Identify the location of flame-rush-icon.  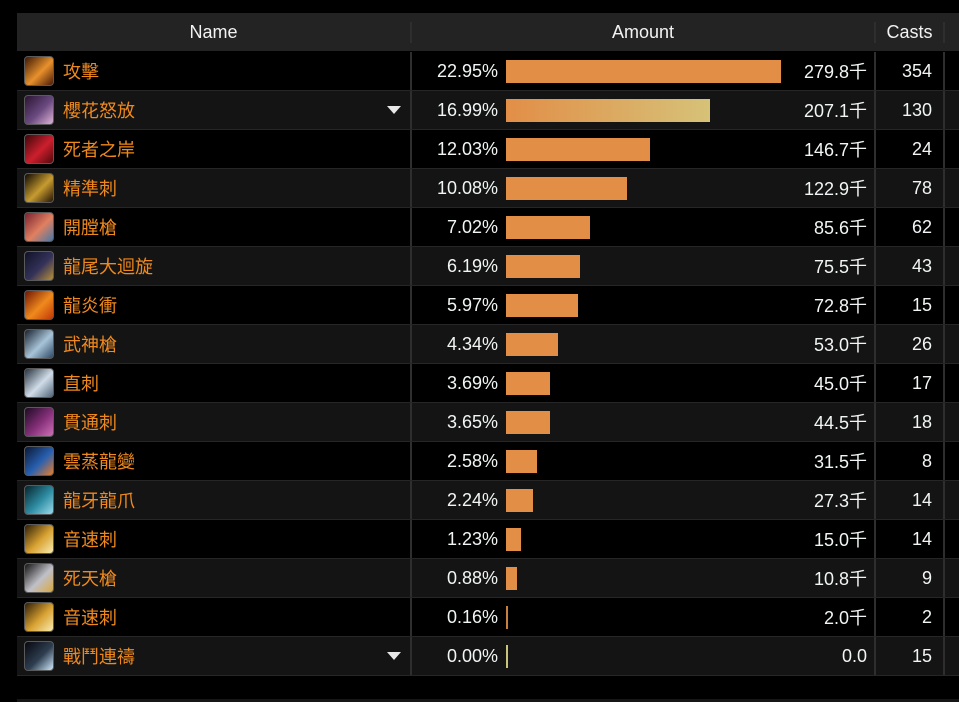
(39, 305).